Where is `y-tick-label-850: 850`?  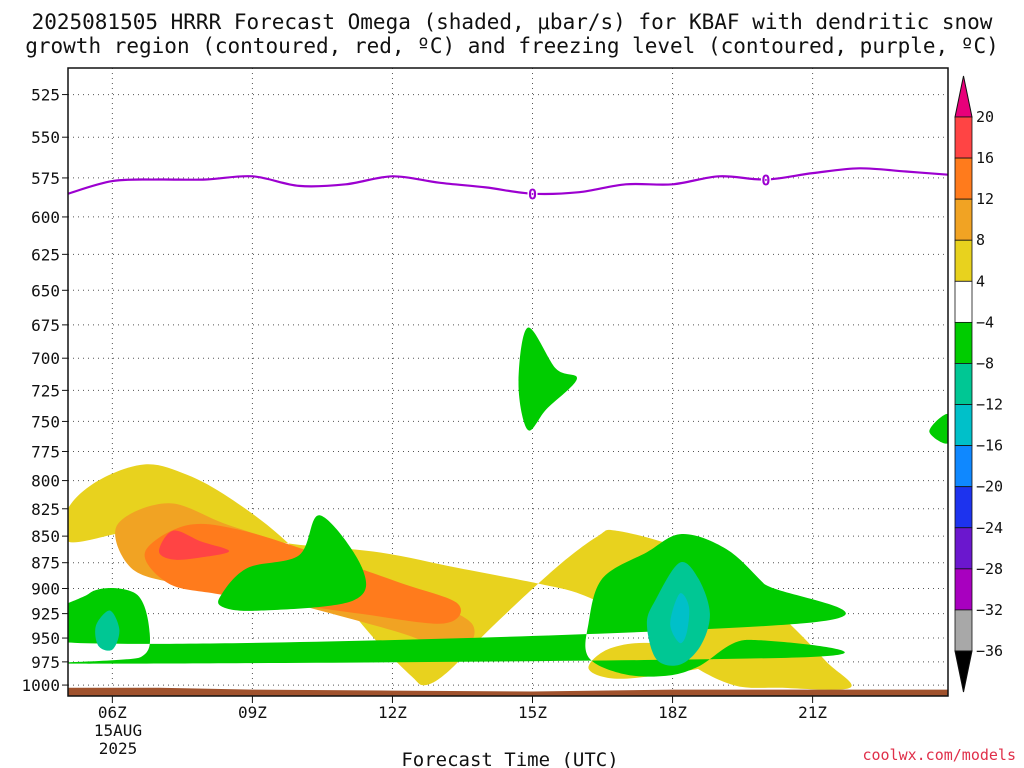 y-tick-label-850: 850 is located at coordinates (45, 536).